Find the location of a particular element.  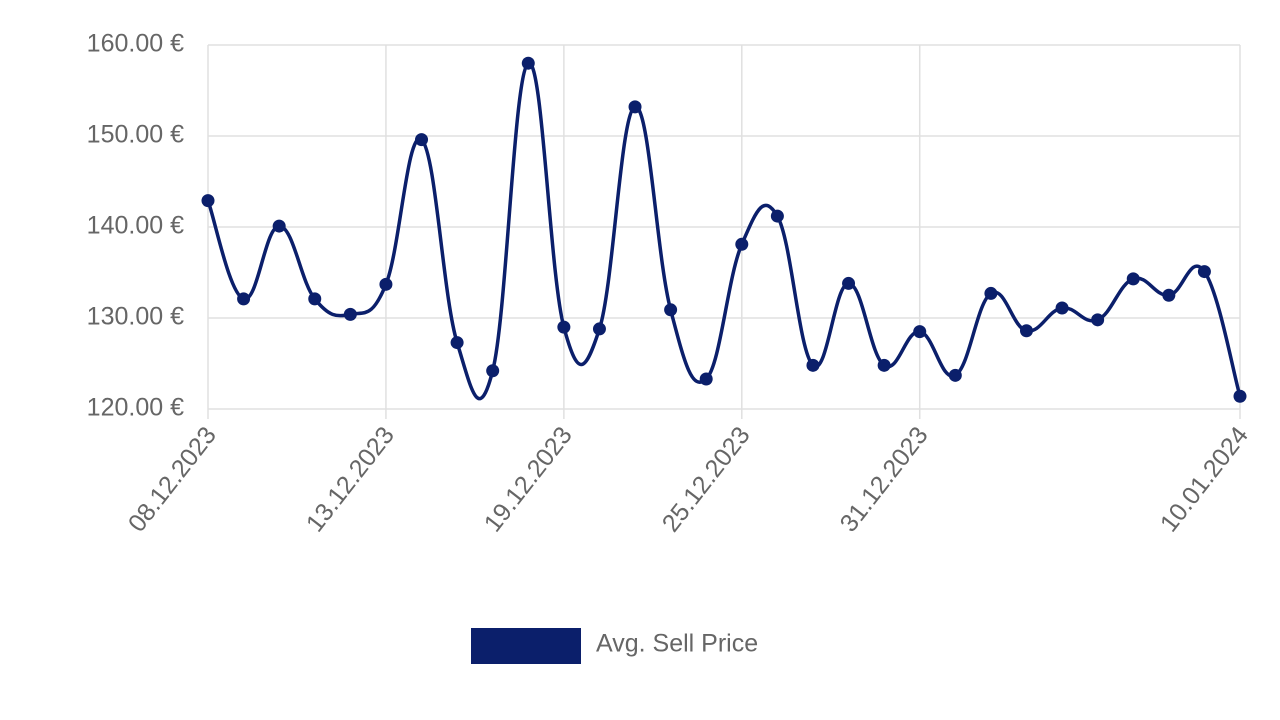

x-tick-label: 19.12.2023 is located at coordinates (528, 480).